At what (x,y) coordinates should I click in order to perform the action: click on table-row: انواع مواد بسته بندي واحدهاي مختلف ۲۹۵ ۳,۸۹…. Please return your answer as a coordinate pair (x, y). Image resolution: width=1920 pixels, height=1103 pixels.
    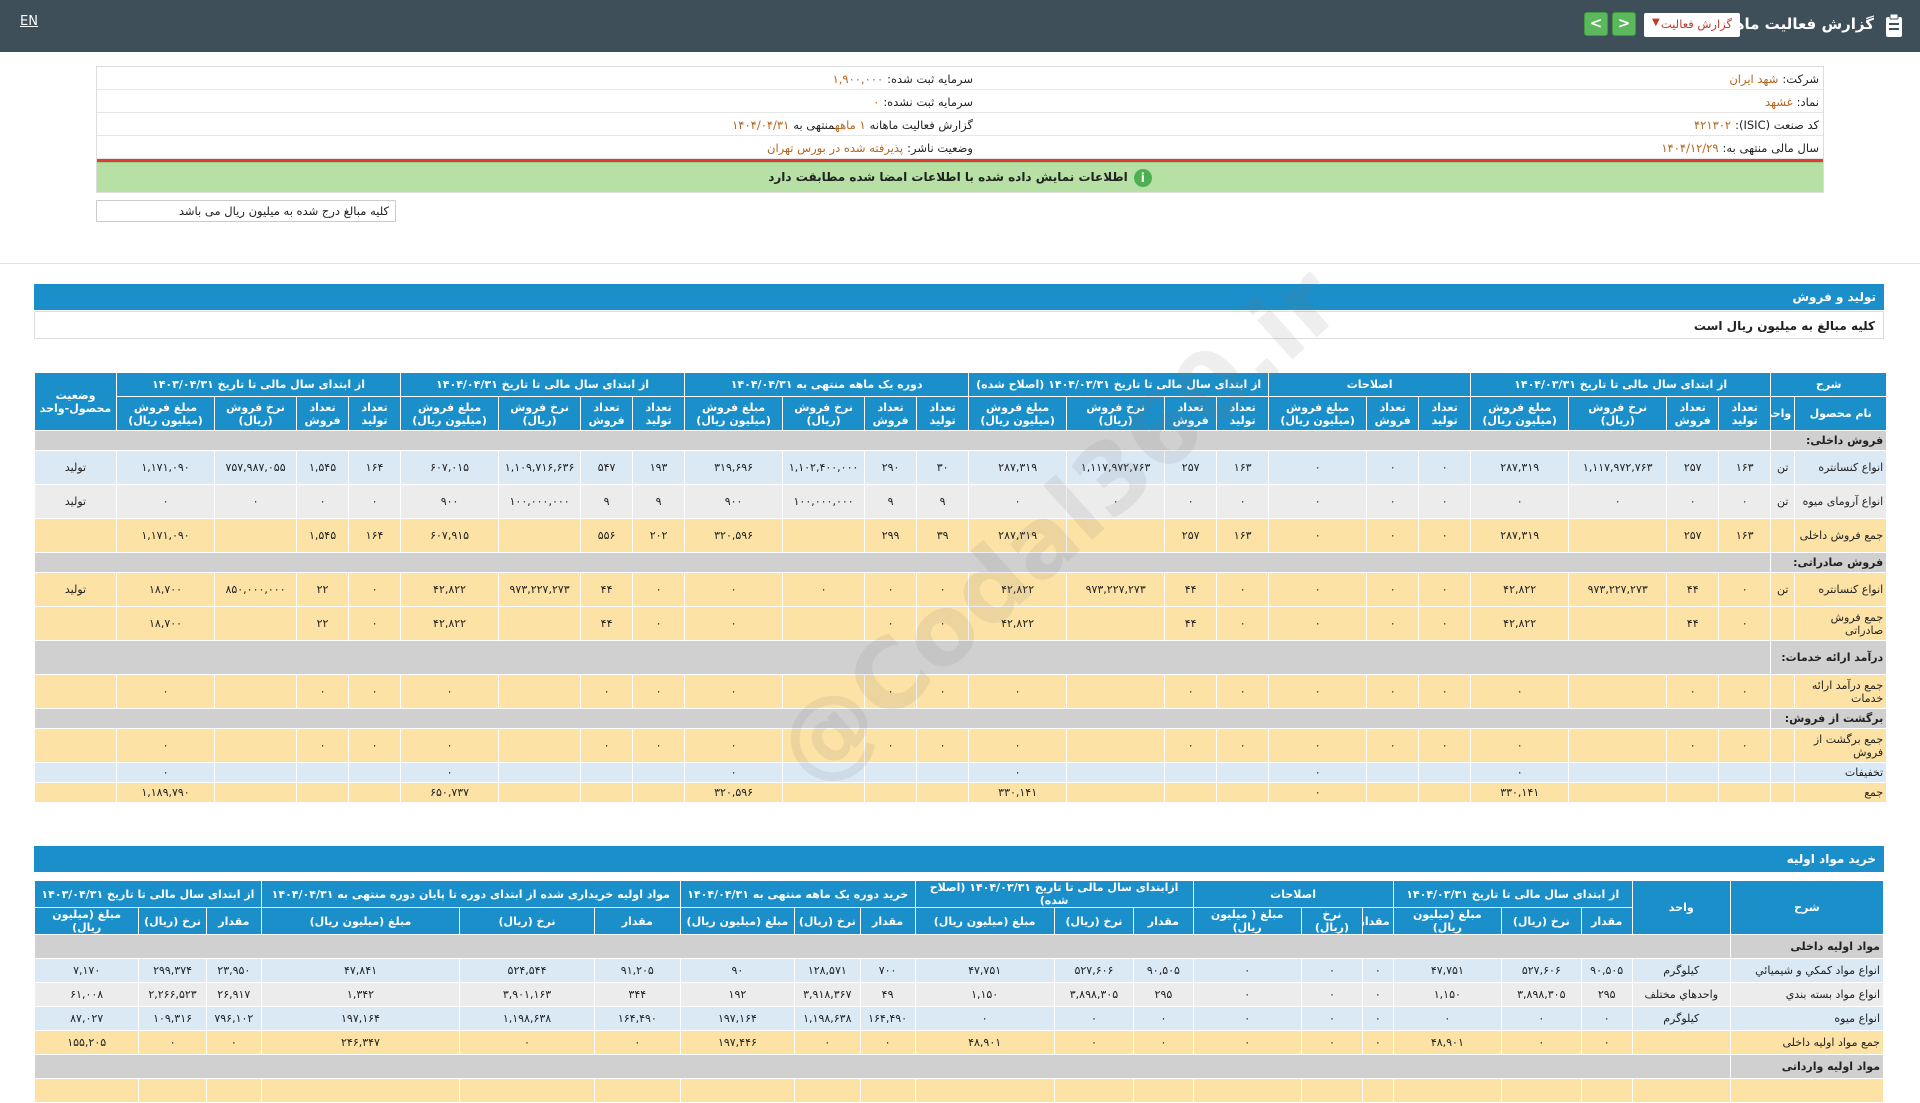
    Looking at the image, I should click on (959, 994).